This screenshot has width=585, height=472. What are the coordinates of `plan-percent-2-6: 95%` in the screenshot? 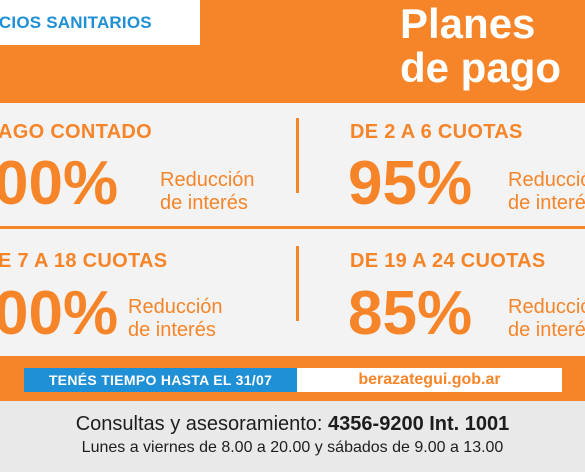 It's located at (410, 183).